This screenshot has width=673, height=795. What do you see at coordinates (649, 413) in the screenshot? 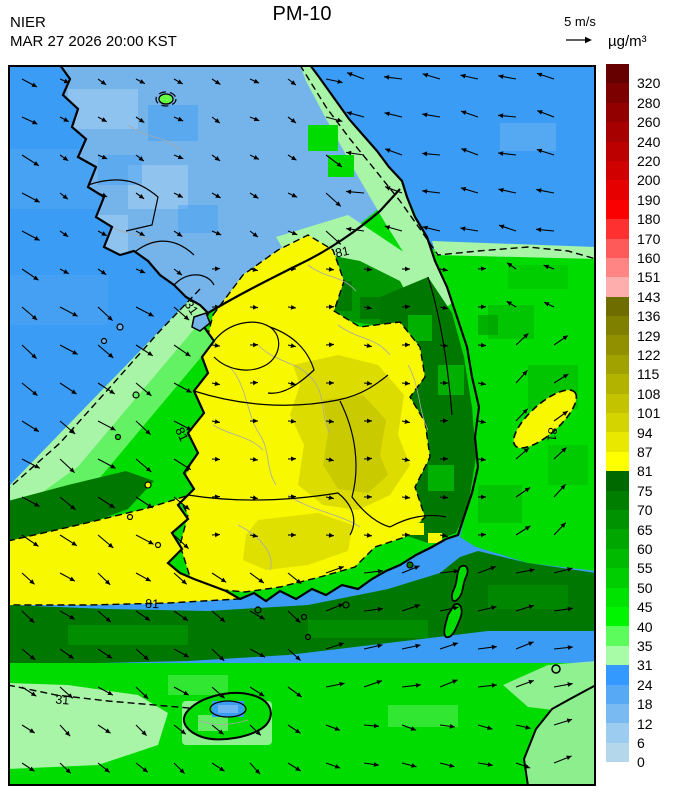
I see `colorbar-label: 101` at bounding box center [649, 413].